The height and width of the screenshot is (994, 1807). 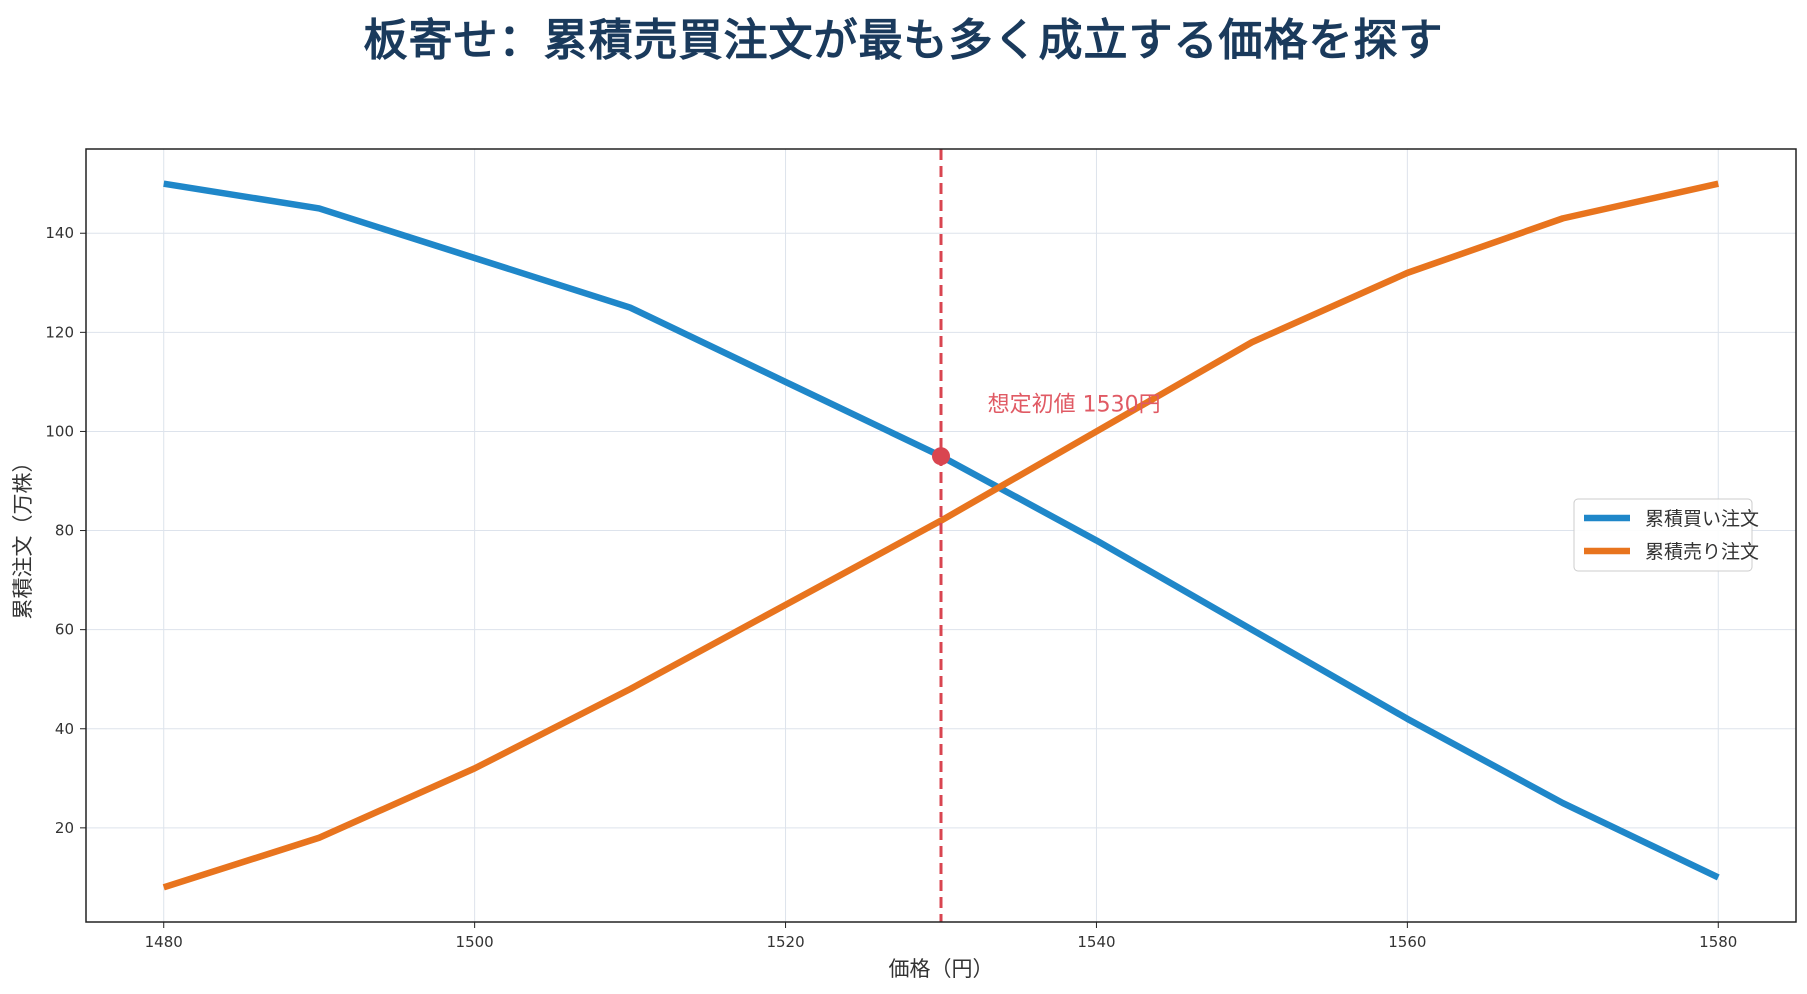 What do you see at coordinates (903, 40) in the screenshot?
I see `chart-title: 板寄せ：累積売買注文が最も多く成立する価格を探す` at bounding box center [903, 40].